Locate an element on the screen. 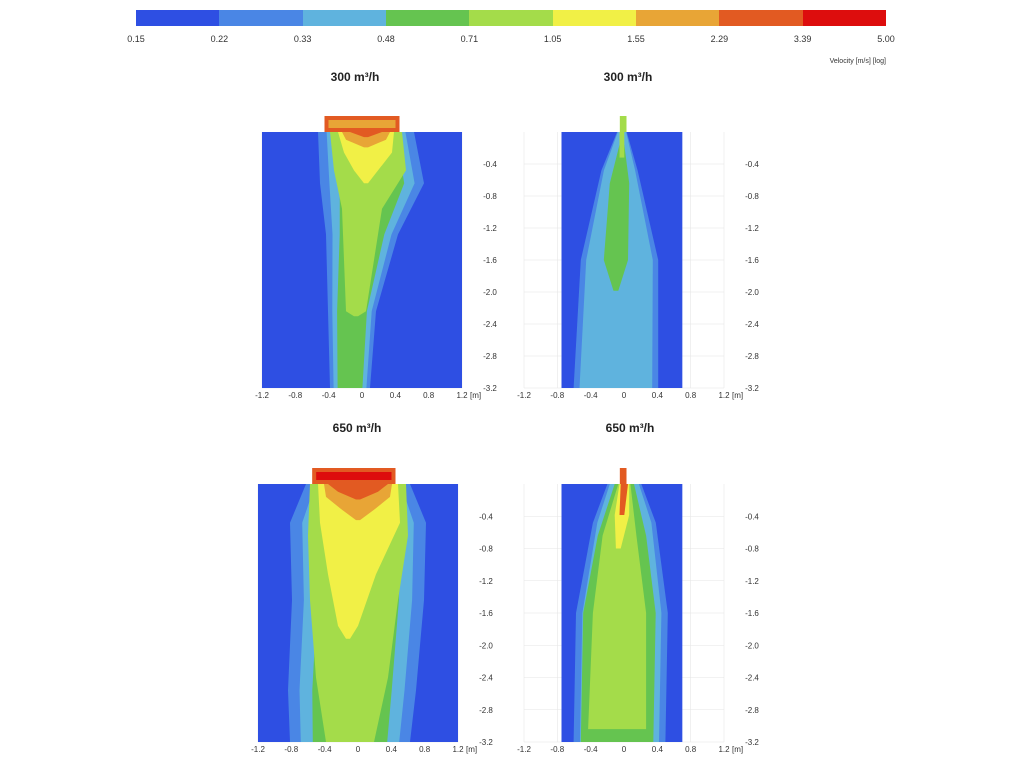 Image resolution: width=1024 pixels, height=768 pixels. colorbar-tick: 0.22 is located at coordinates (219, 39).